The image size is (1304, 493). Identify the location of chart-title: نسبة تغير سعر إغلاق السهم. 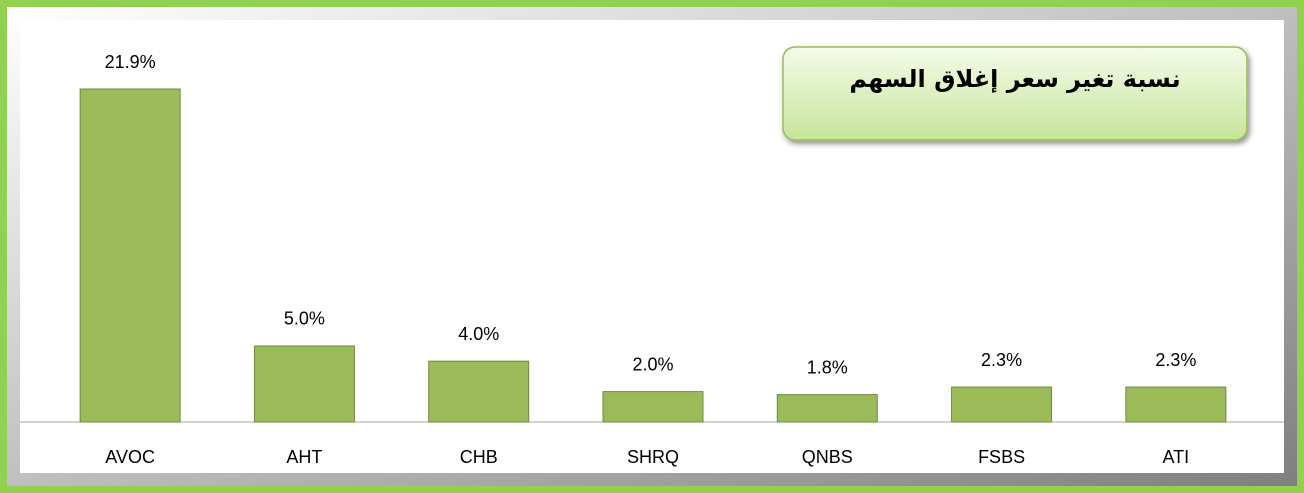
(1014, 79).